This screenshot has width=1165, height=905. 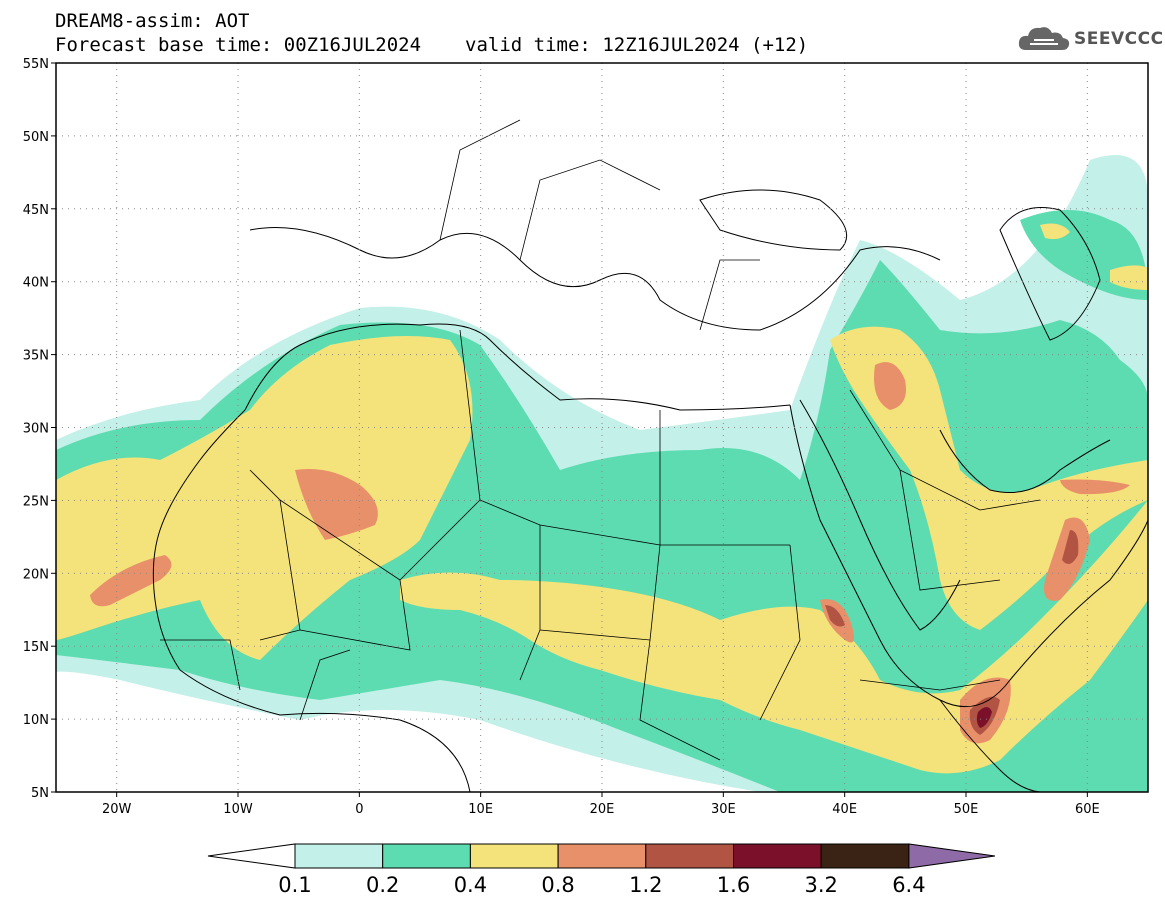 What do you see at coordinates (1094, 256) in the screenshot?
I see `aot-patch-caspian-yellow` at bounding box center [1094, 256].